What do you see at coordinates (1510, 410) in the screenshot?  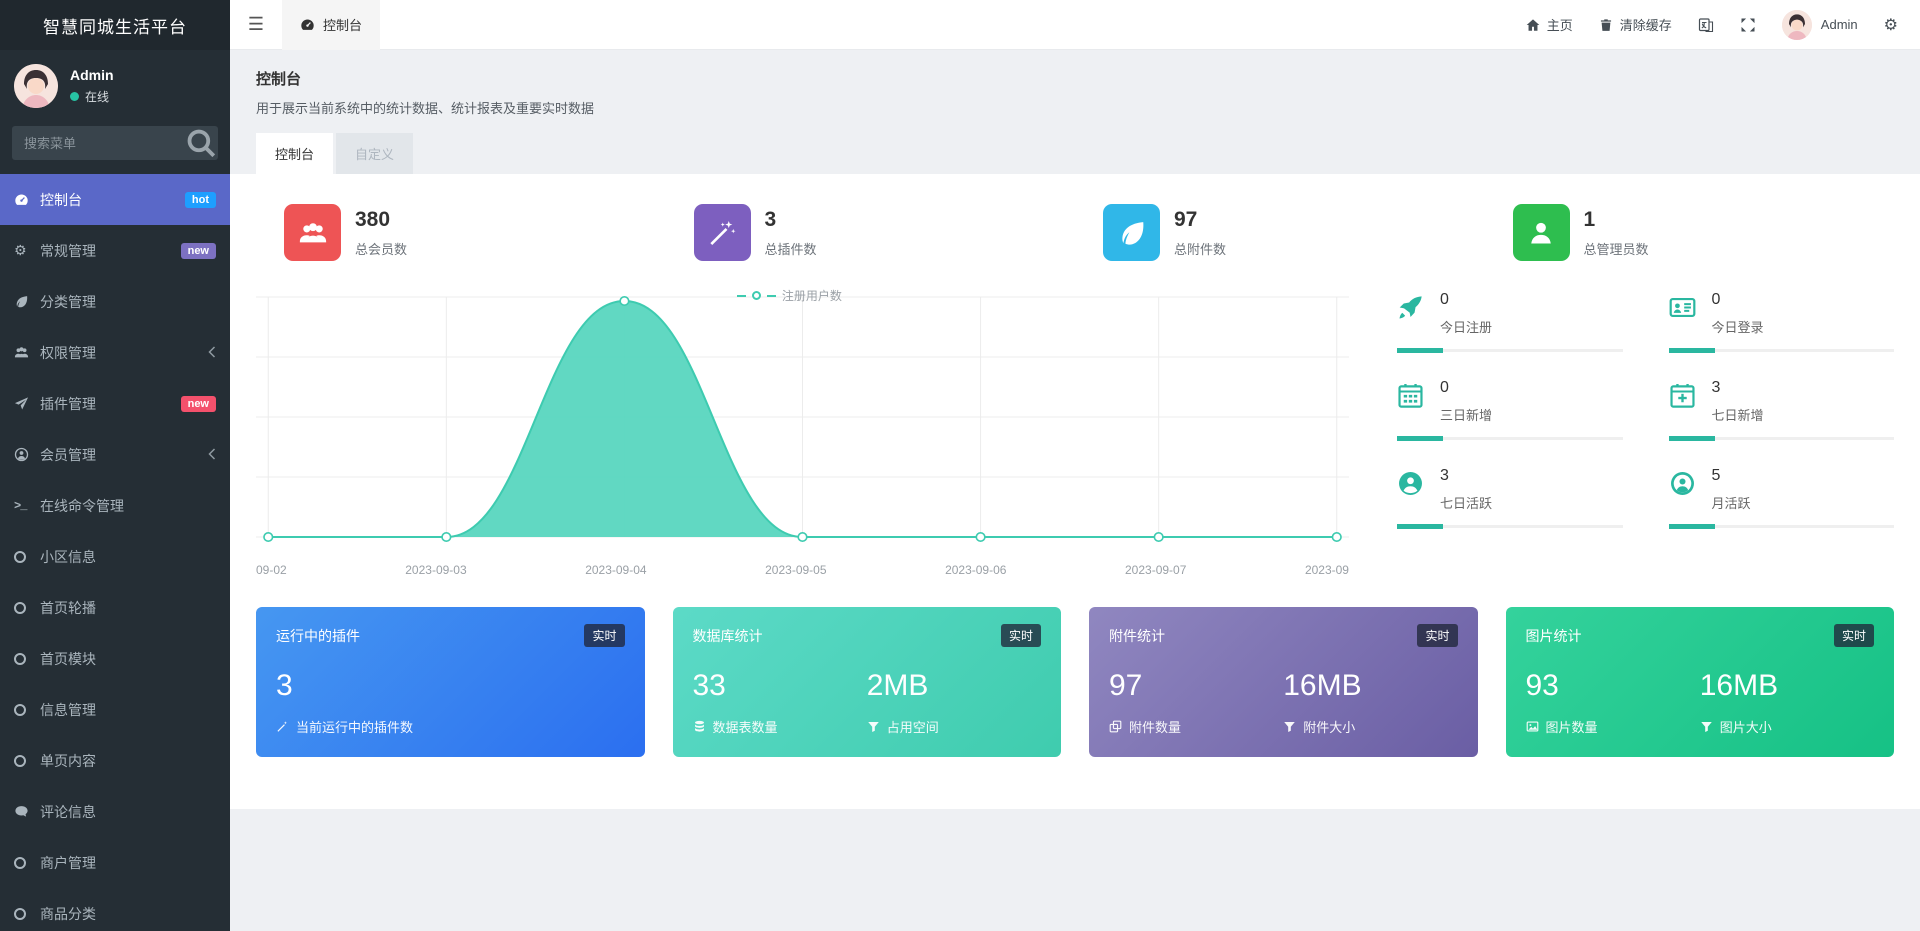 I see `mini-stat-3day-new: 0 三日新增` at bounding box center [1510, 410].